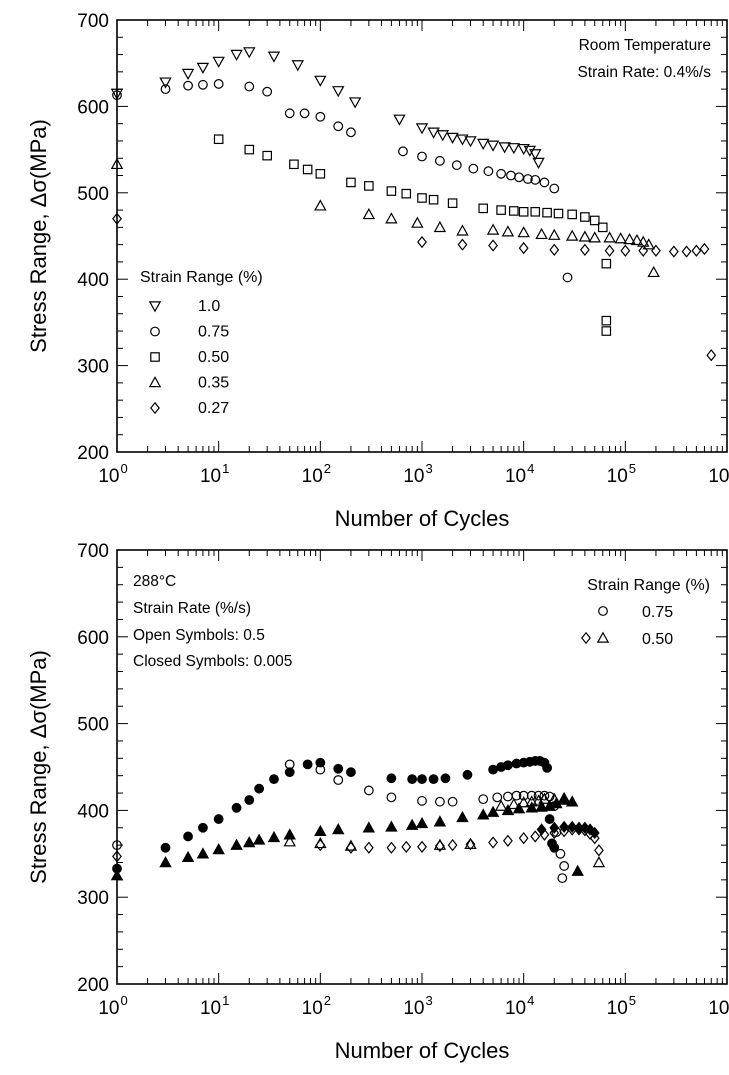 The image size is (729, 1075). I want to click on x-tick-exponent: 2, so click(327, 1000).